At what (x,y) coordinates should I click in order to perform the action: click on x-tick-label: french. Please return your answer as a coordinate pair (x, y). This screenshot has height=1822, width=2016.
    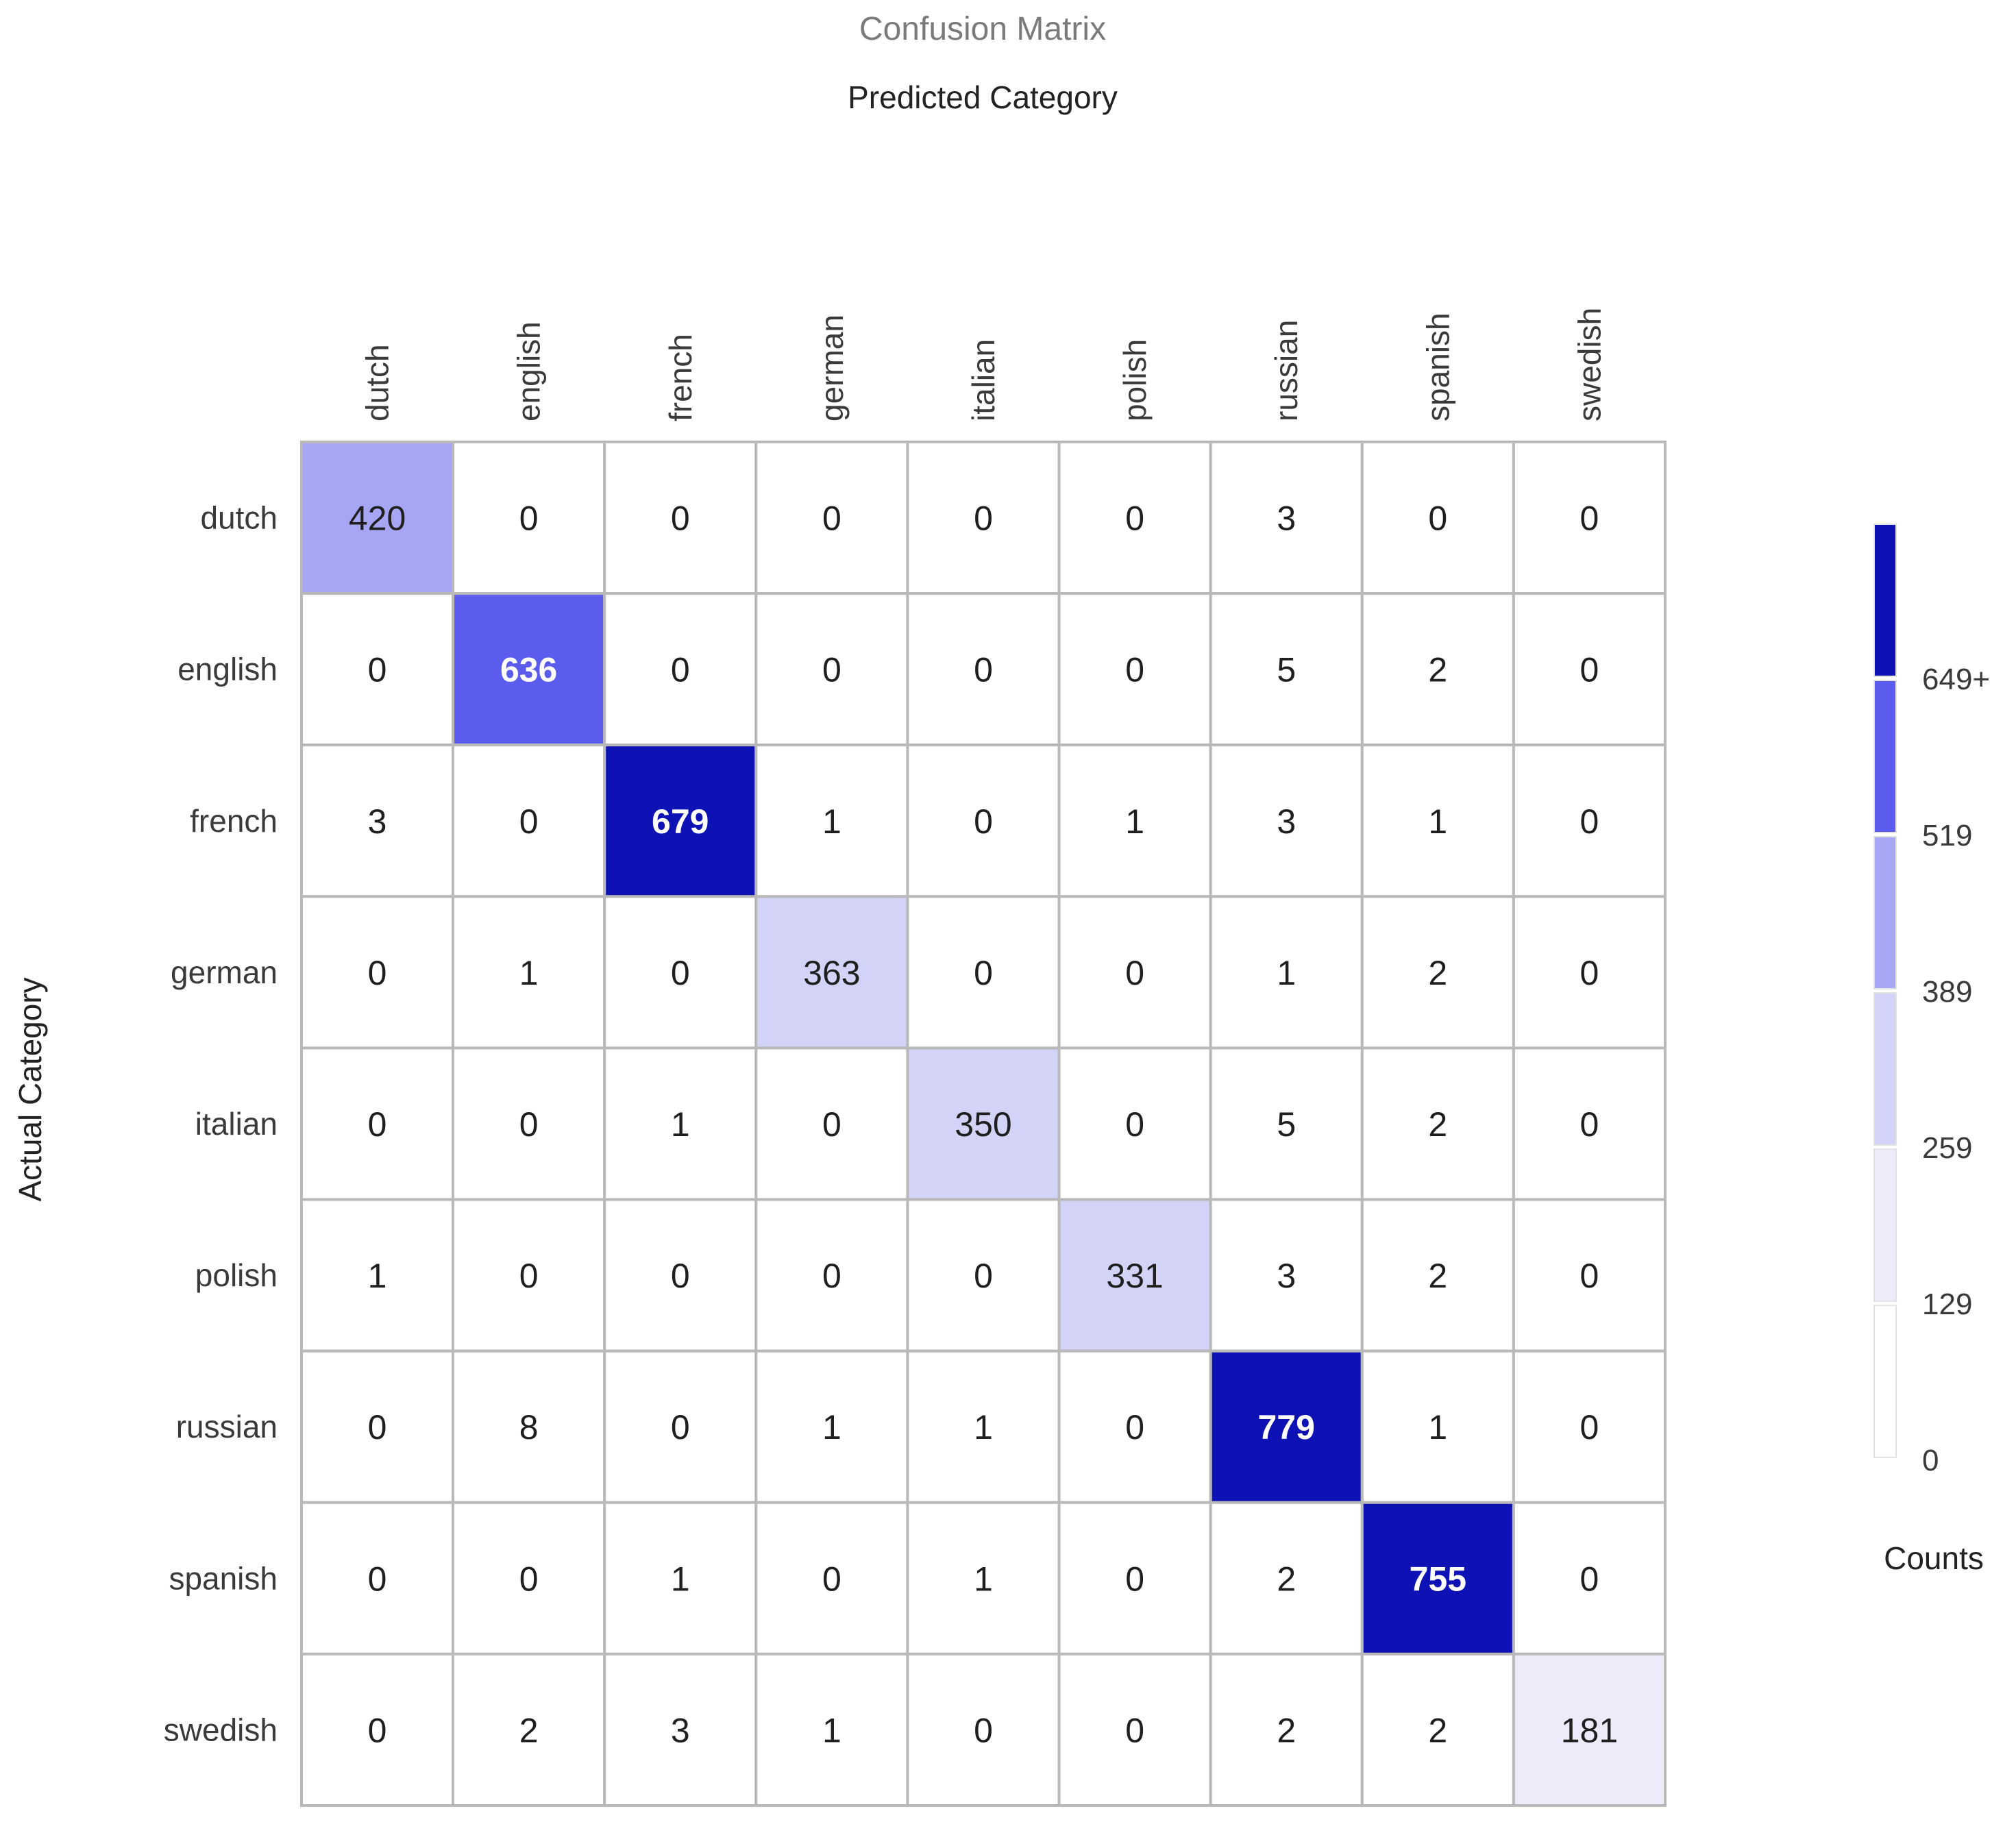
    Looking at the image, I should click on (680, 377).